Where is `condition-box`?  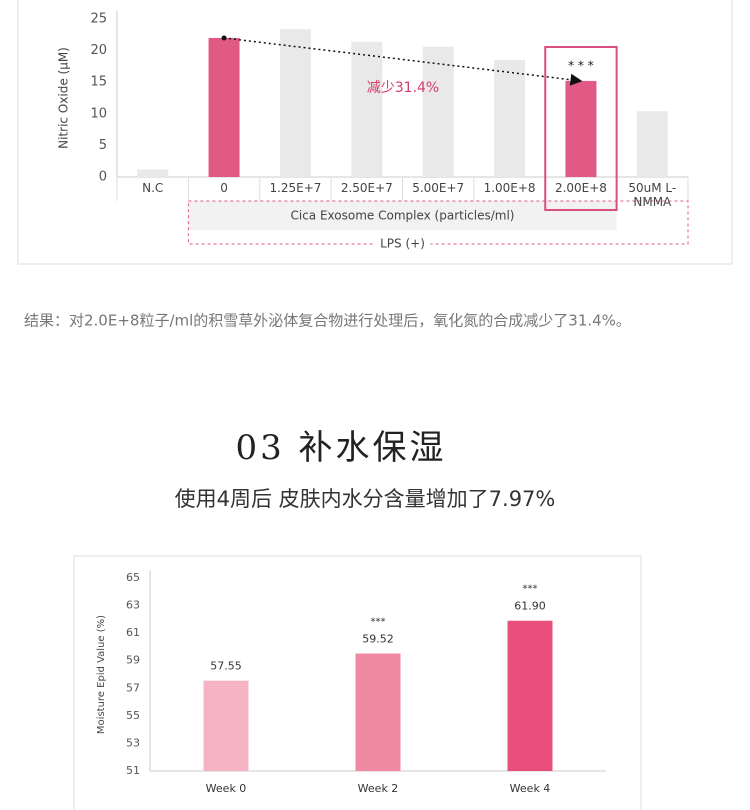 condition-box is located at coordinates (438, 222).